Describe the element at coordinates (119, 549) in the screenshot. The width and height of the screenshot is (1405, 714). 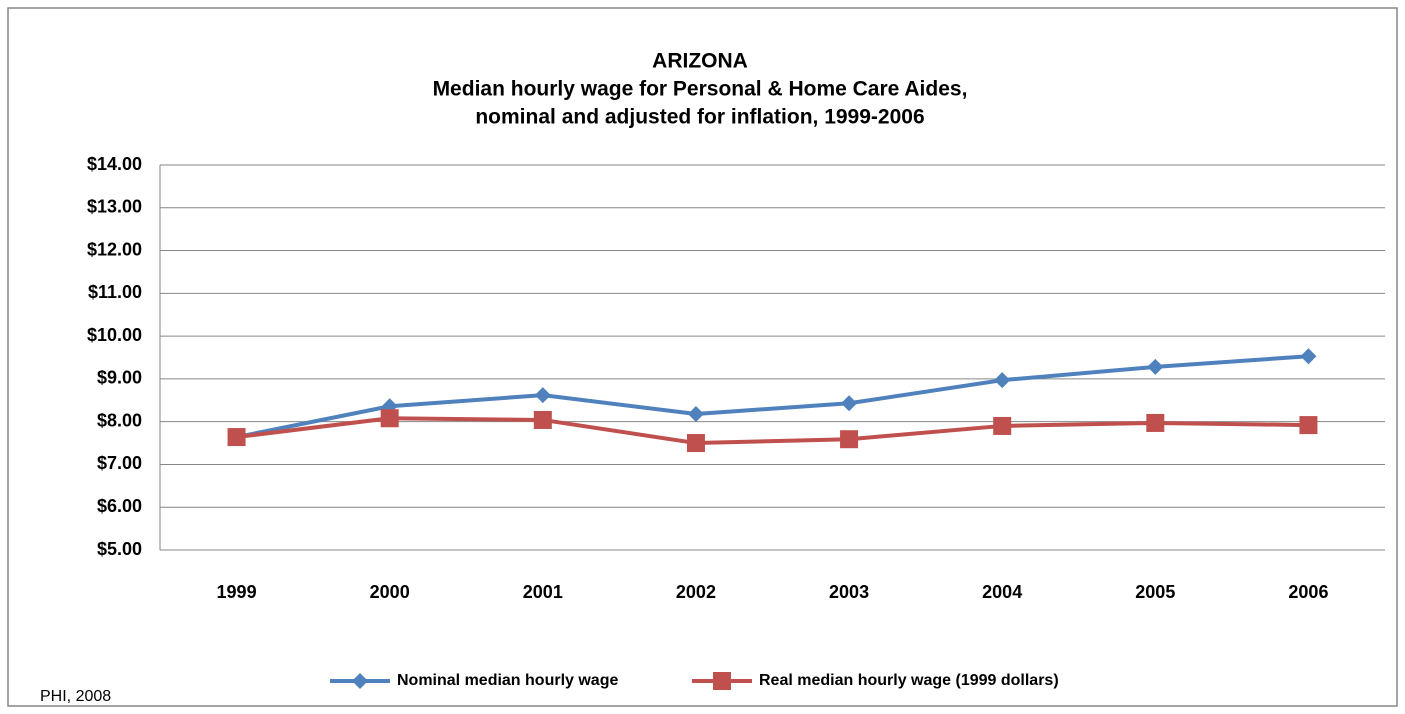
I see `y-tick-label: $5.00` at that location.